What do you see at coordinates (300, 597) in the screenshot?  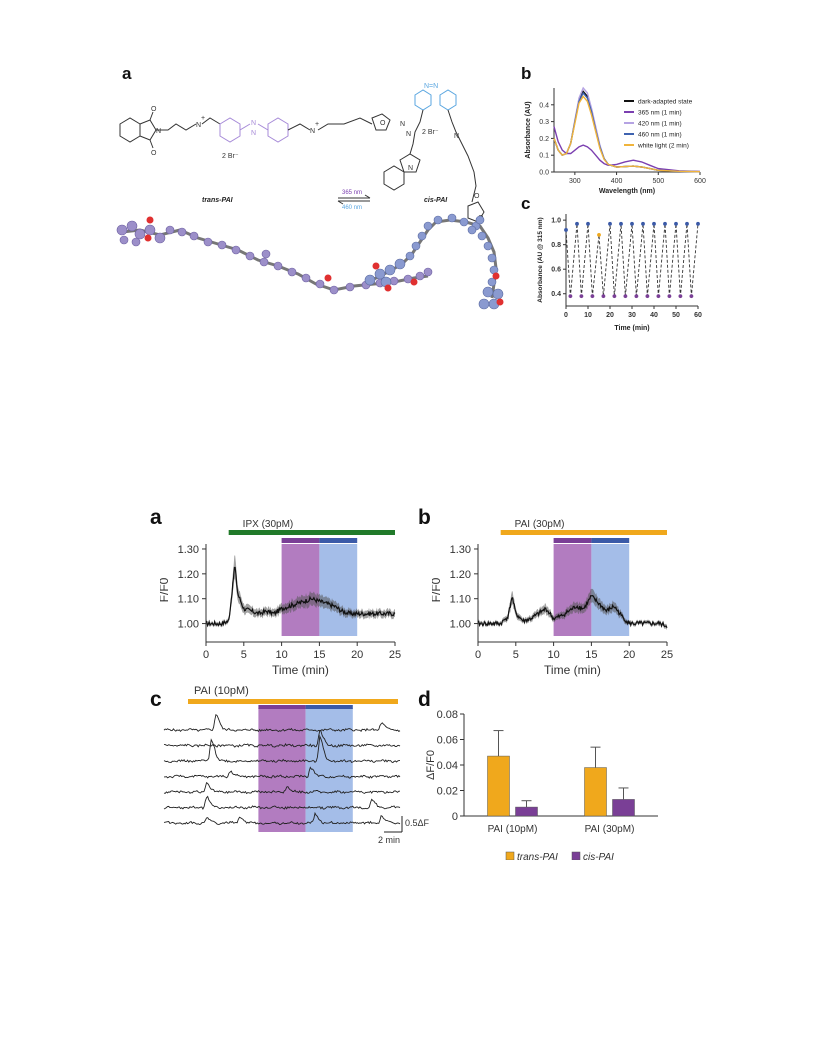 I see `mean-trace` at bounding box center [300, 597].